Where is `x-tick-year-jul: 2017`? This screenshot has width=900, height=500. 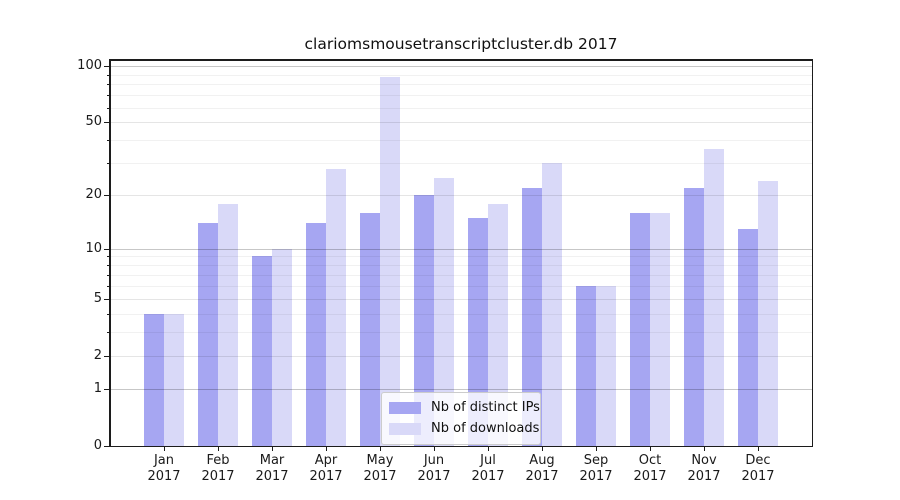
x-tick-year-jul: 2017 is located at coordinates (488, 476).